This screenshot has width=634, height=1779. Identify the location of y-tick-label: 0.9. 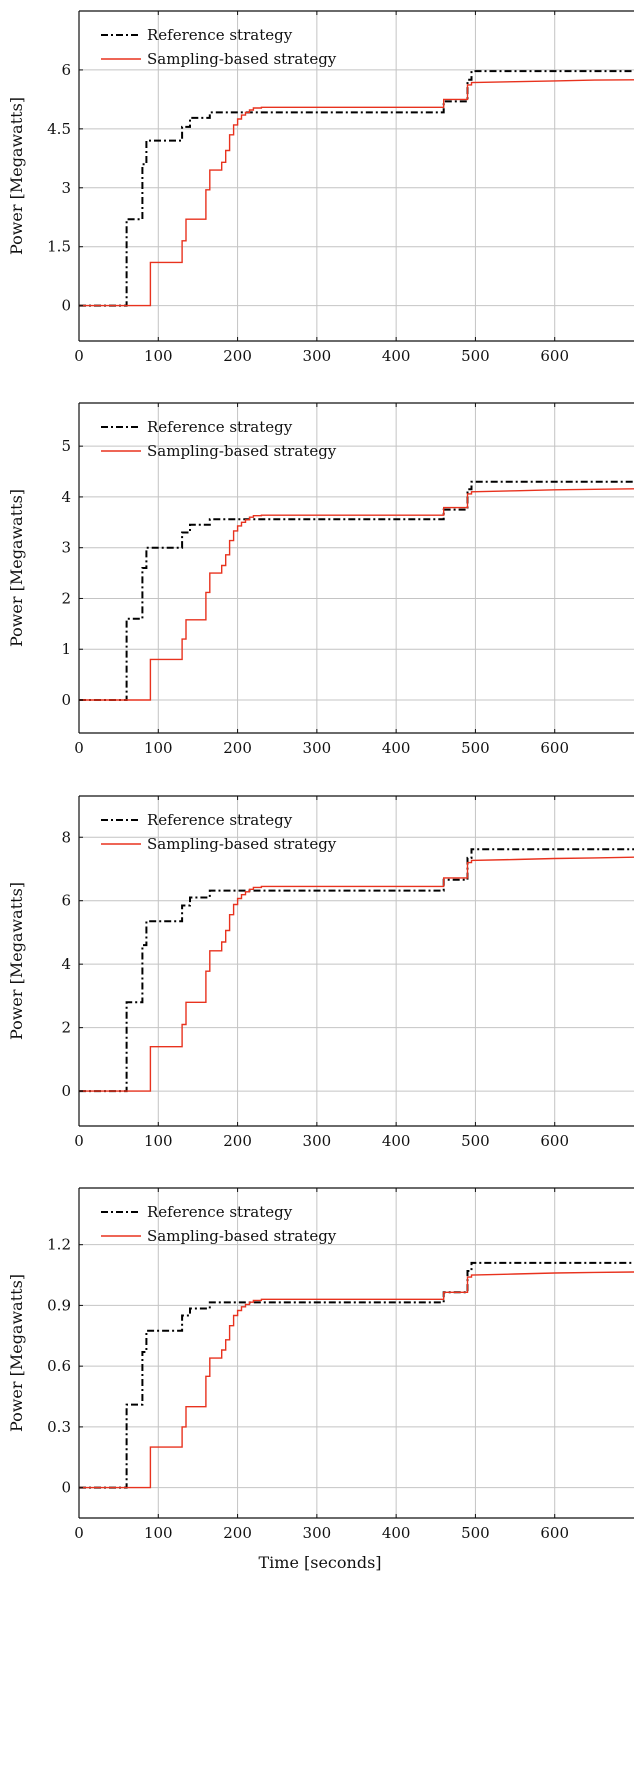
(59, 1305).